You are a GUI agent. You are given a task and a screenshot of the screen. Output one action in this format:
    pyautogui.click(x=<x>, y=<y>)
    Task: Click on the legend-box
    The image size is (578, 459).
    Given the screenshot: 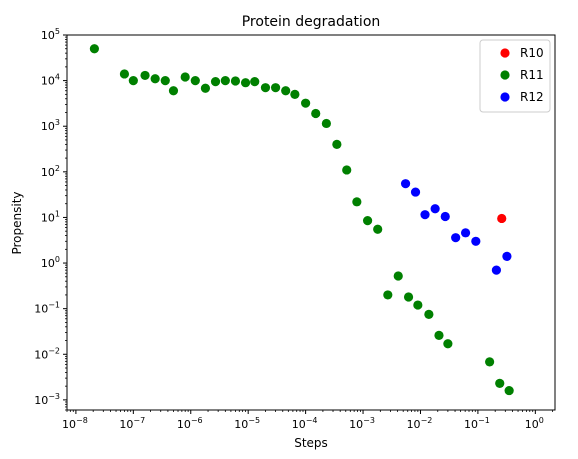 What is the action you would take?
    pyautogui.click(x=515, y=76)
    